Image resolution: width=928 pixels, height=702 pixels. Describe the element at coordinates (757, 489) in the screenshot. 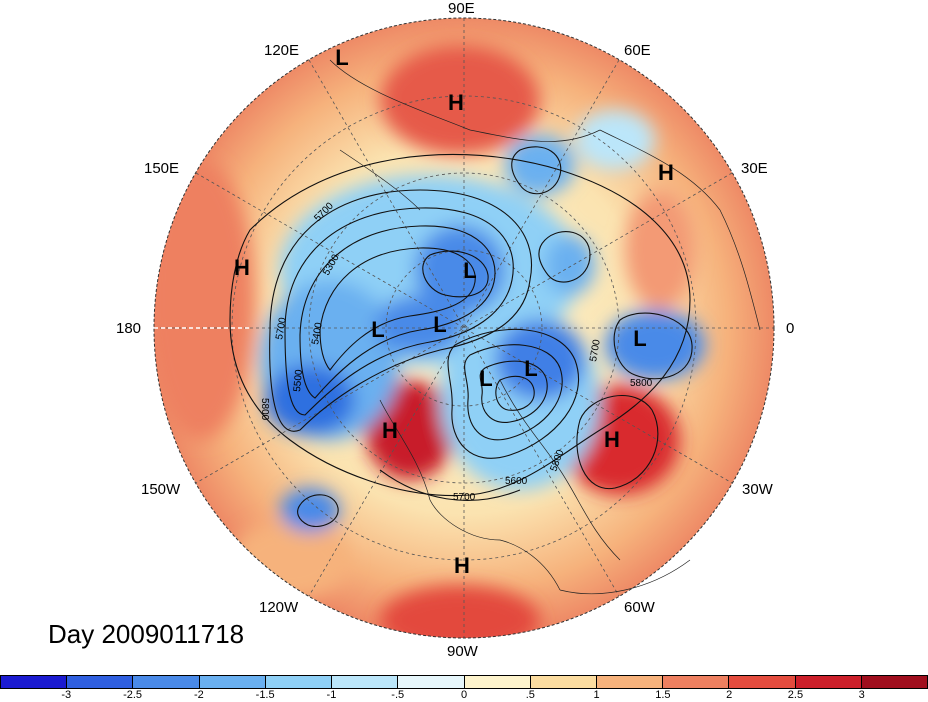

I see `lon-label-30w: 30W` at that location.